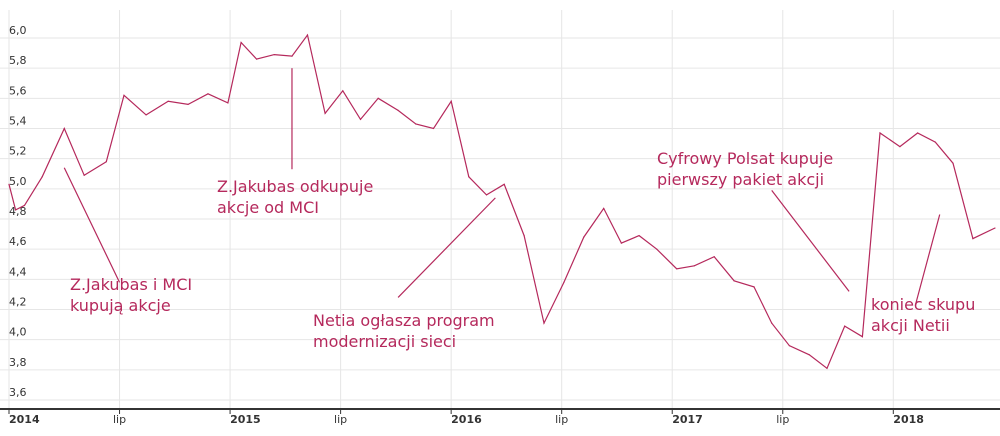  What do you see at coordinates (18, 60) in the screenshot?
I see `y-tick-label: 5,8` at bounding box center [18, 60].